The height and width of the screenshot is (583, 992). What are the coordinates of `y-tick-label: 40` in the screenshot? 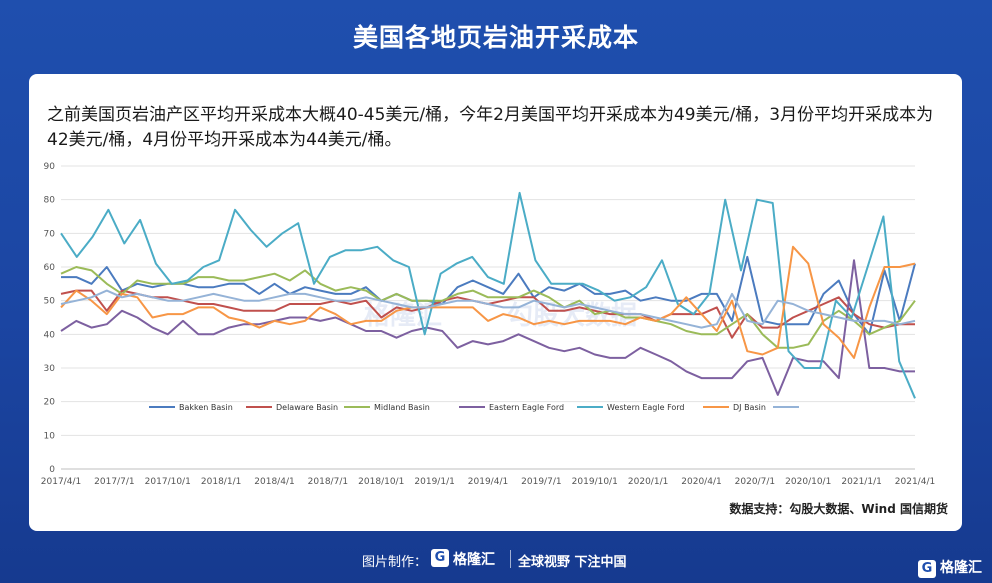 It's located at (50, 335).